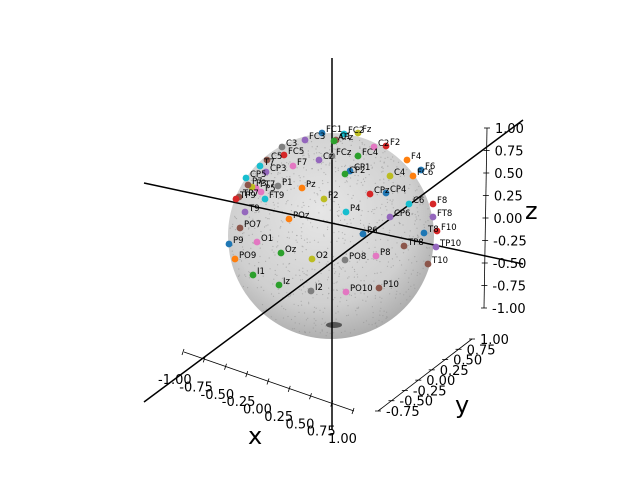 This screenshot has height=480, width=640. Describe the element at coordinates (328, 157) in the screenshot. I see `electrode-label-cz: Cz` at that location.